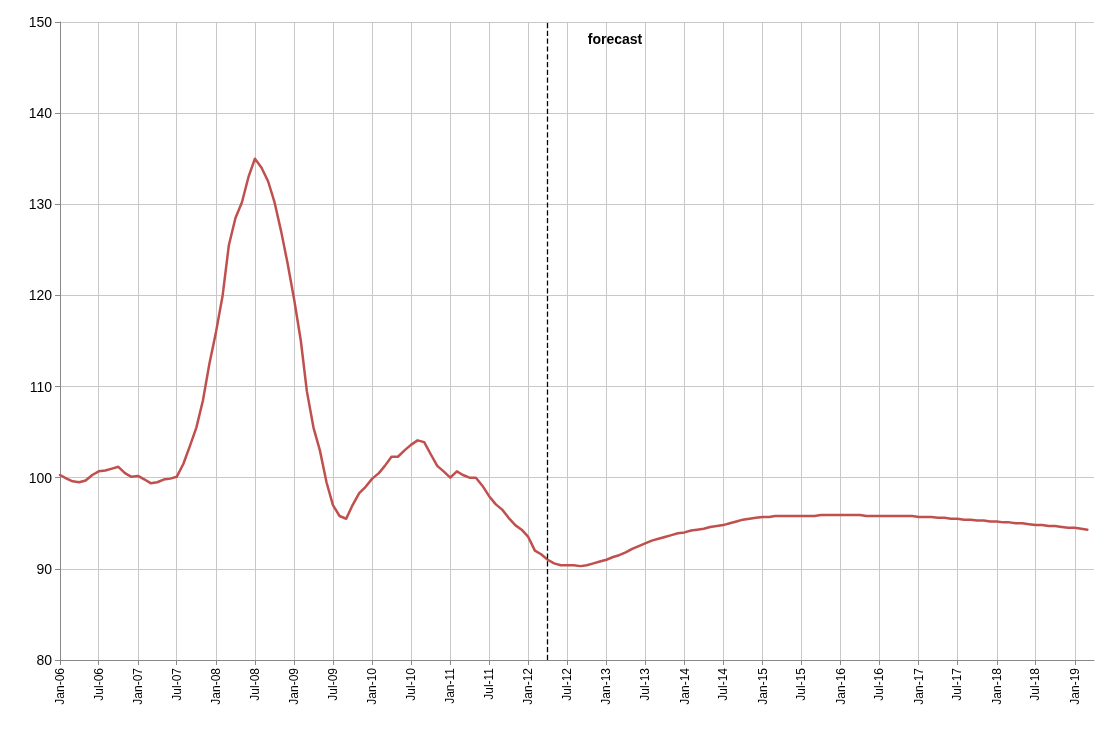 Image resolution: width=1118 pixels, height=730 pixels. I want to click on x-tick-label: Jan-19, so click(1074, 686).